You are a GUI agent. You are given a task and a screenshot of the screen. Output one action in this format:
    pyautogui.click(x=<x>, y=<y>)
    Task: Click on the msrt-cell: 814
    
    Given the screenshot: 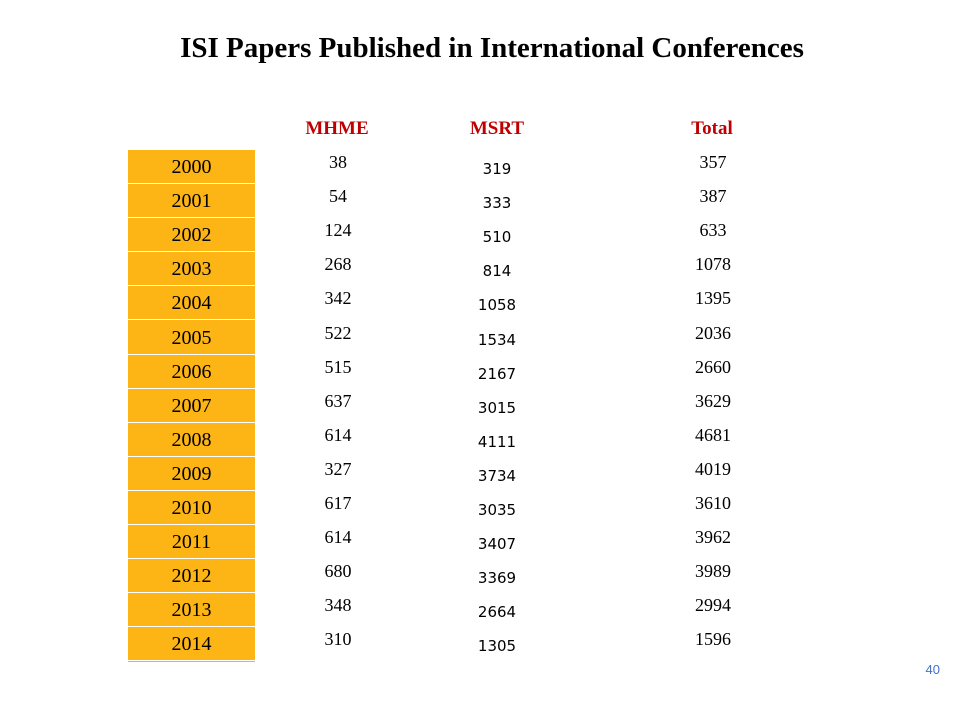 What is the action you would take?
    pyautogui.click(x=497, y=271)
    